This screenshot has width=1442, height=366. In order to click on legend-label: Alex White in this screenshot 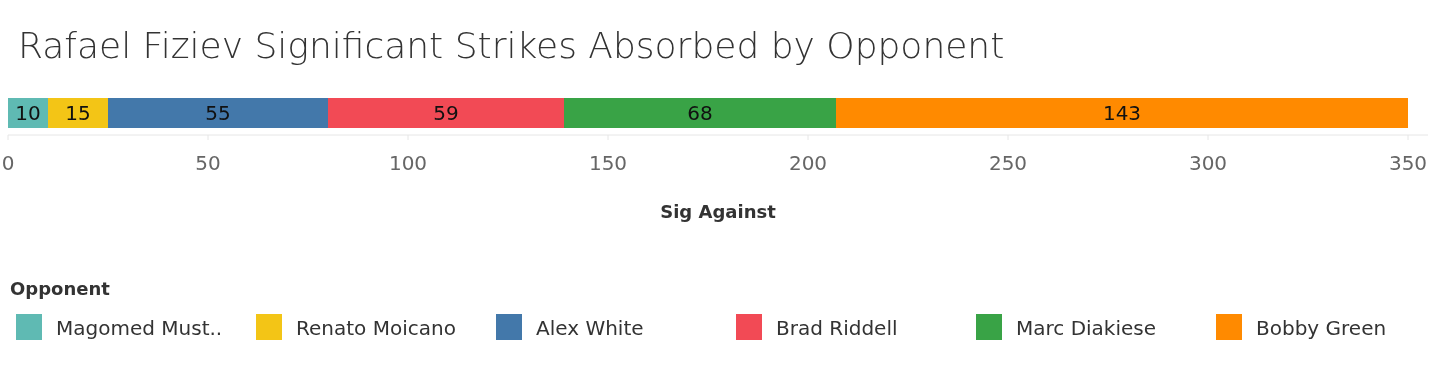, I will do `click(590, 328)`.